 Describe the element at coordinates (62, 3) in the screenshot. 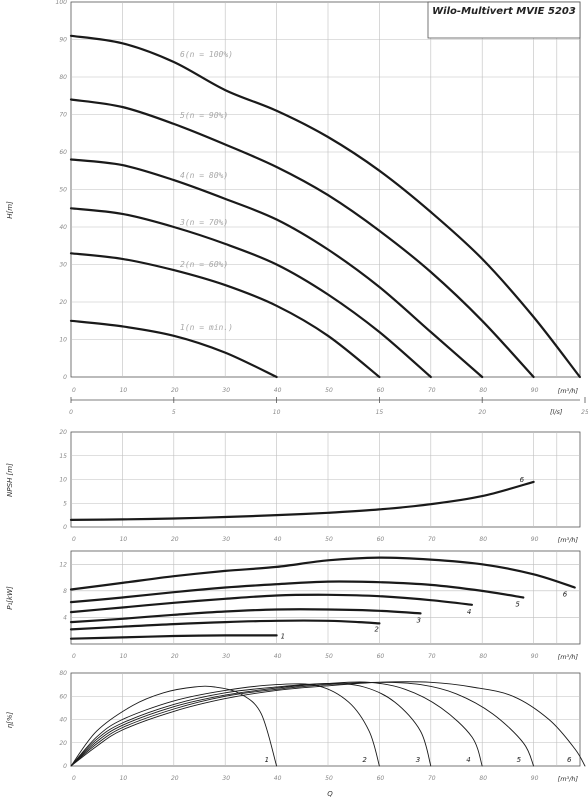

I see `y-tick-label: 100` at that location.